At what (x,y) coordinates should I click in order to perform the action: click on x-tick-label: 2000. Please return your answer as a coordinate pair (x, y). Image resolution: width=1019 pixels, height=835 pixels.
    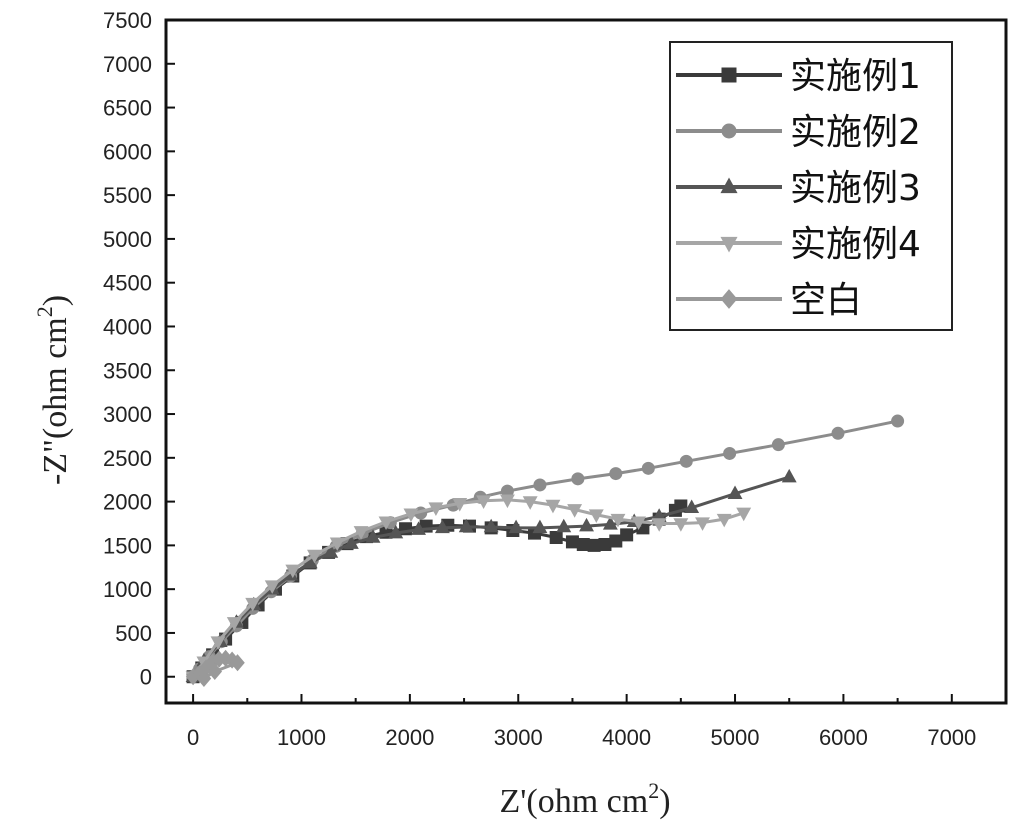
    Looking at the image, I should click on (409, 737).